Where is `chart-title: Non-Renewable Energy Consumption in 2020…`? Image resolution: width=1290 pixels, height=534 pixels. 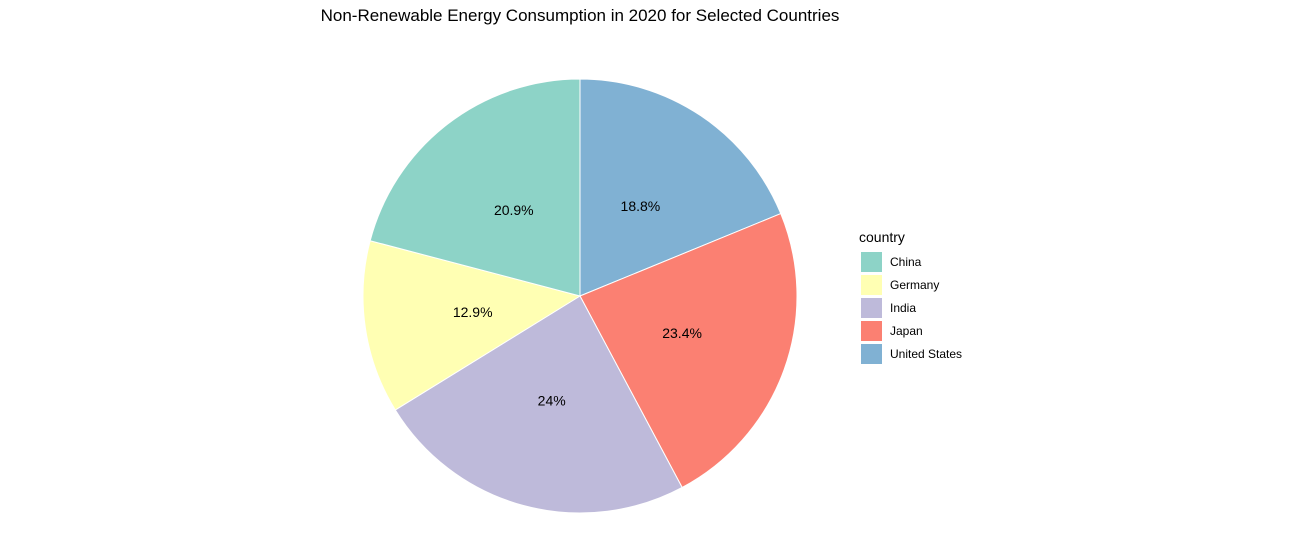
chart-title: Non-Renewable Energy Consumption in 2020… is located at coordinates (580, 15).